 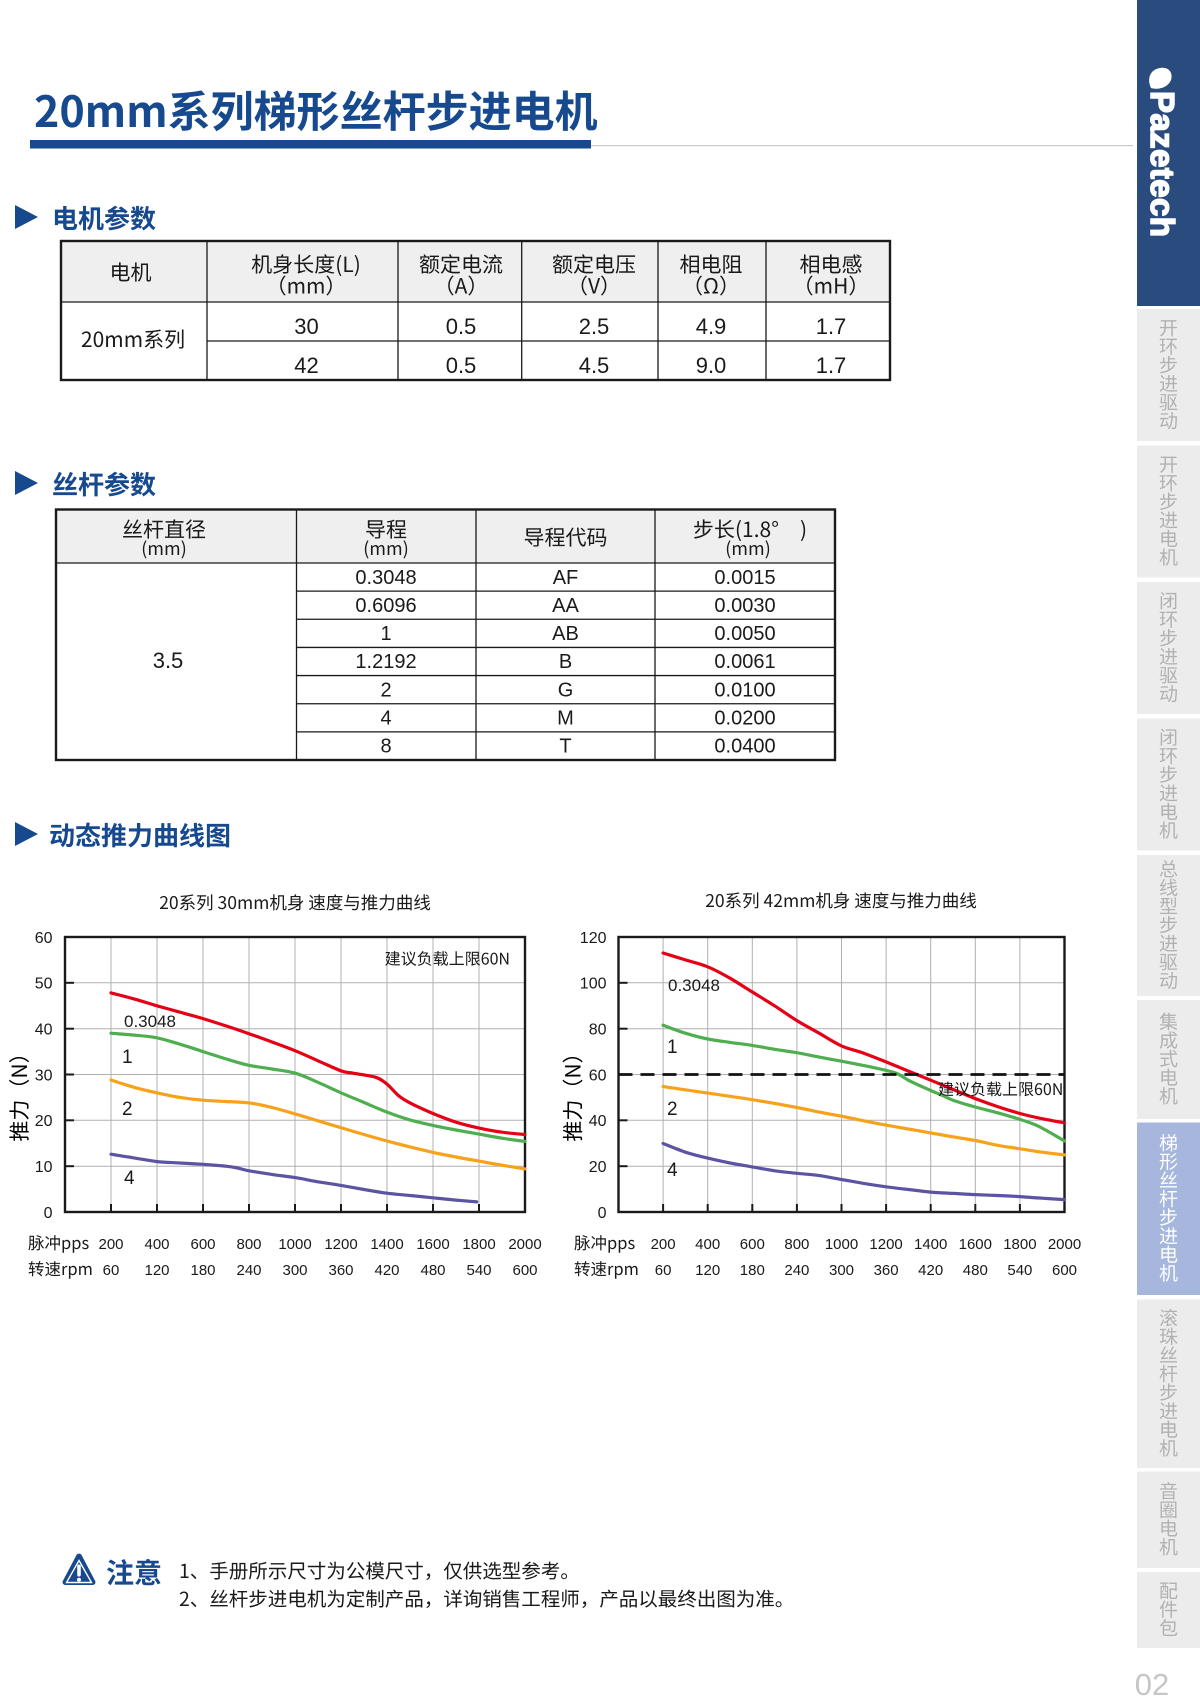 What do you see at coordinates (565, 606) in the screenshot?
I see `svg-text: AA` at bounding box center [565, 606].